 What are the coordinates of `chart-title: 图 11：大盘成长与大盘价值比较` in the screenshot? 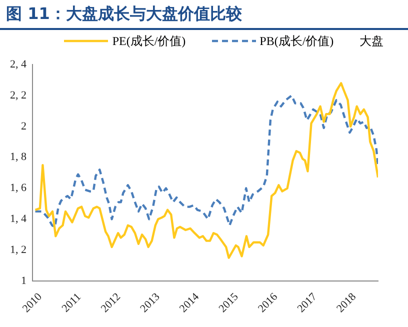 It's located at (124, 14).